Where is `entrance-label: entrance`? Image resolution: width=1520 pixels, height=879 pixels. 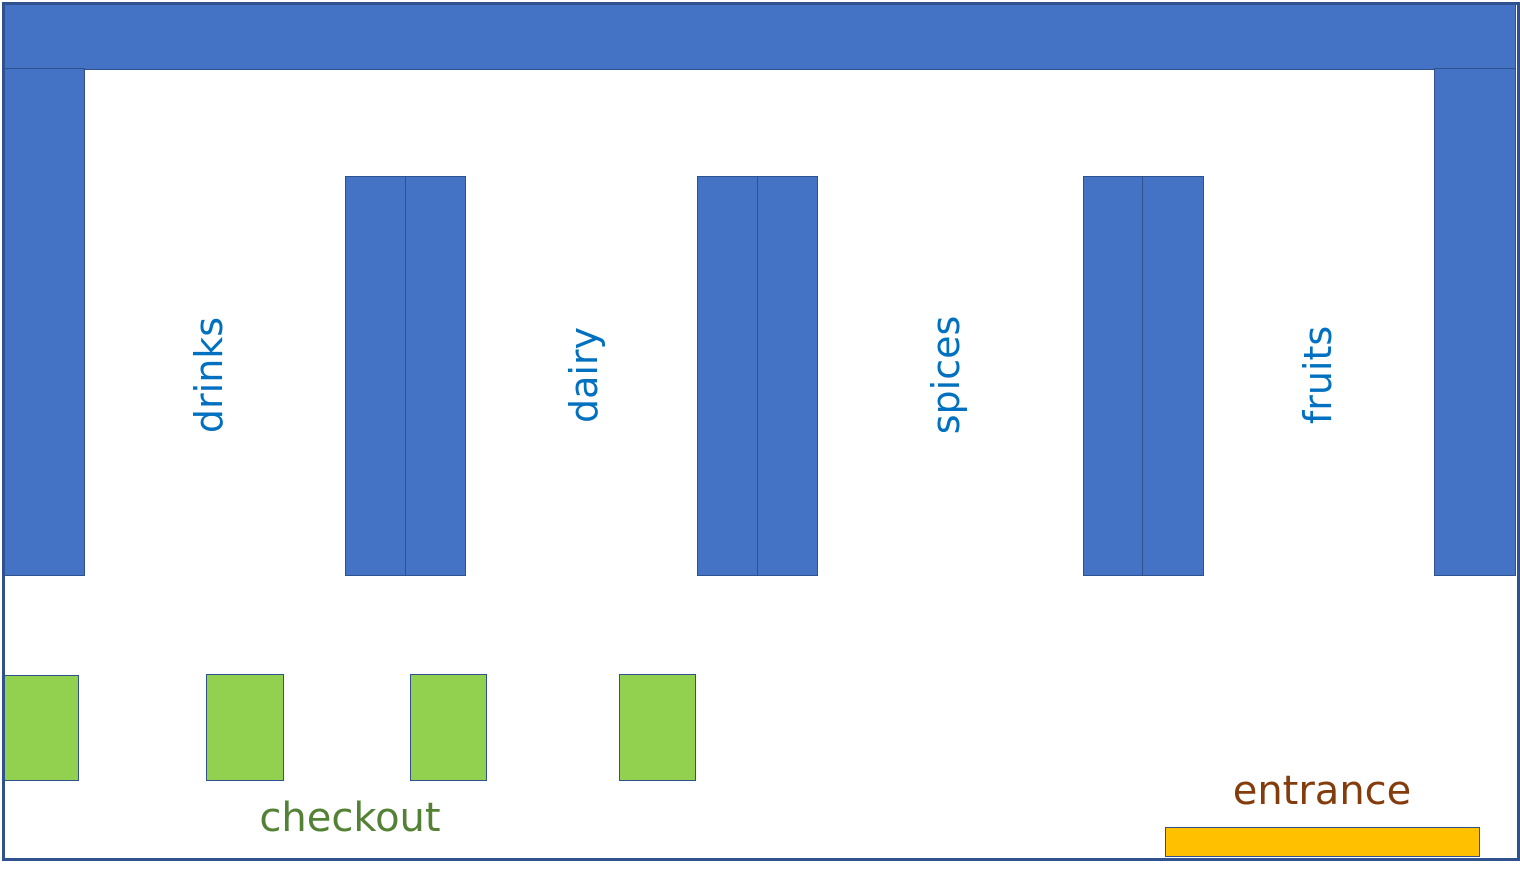 entrance-label: entrance is located at coordinates (1322, 791).